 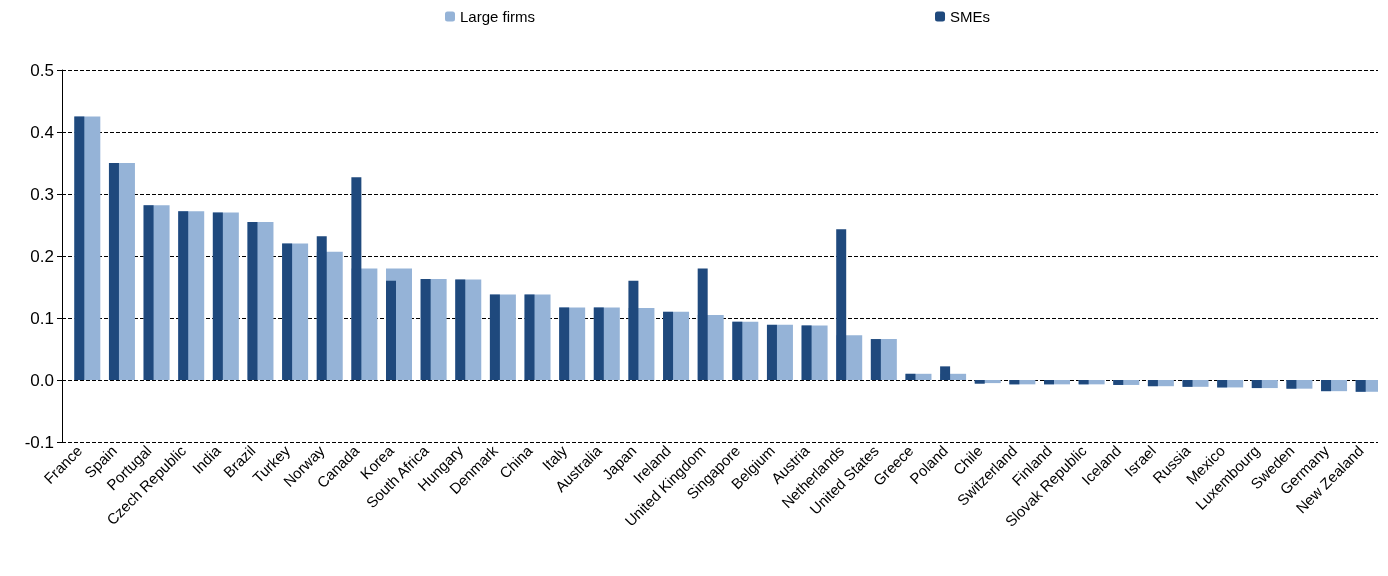 I want to click on y-tick-label: 0.2, so click(x=42, y=256).